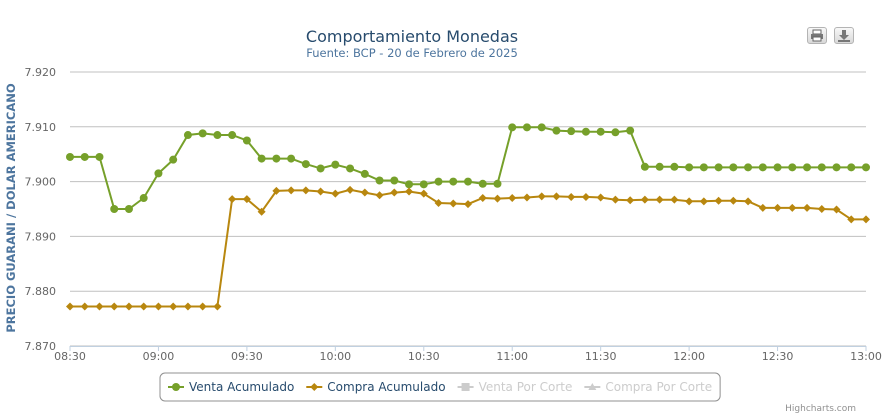 The height and width of the screenshot is (418, 886). What do you see at coordinates (412, 53) in the screenshot?
I see `chart-subtitle: Fuente: BCP - 20 de Febrero de 2025` at bounding box center [412, 53].